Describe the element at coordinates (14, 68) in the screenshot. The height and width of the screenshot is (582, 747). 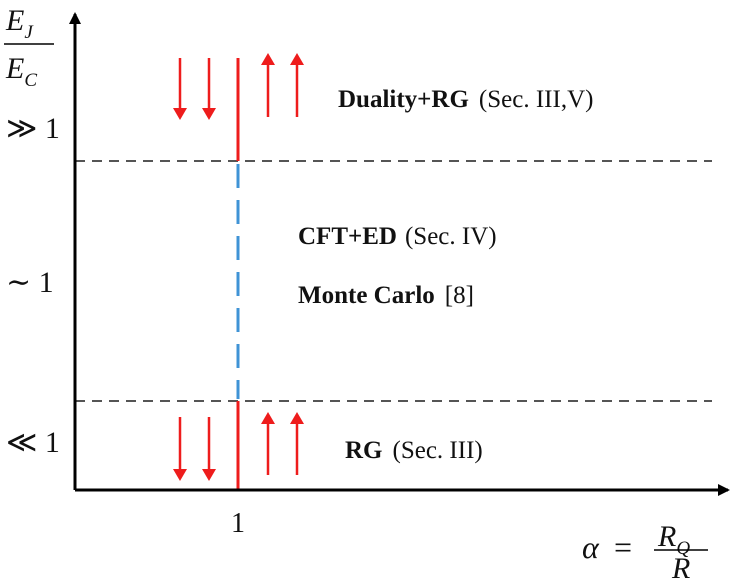
I see `y-label-den-base: E` at that location.